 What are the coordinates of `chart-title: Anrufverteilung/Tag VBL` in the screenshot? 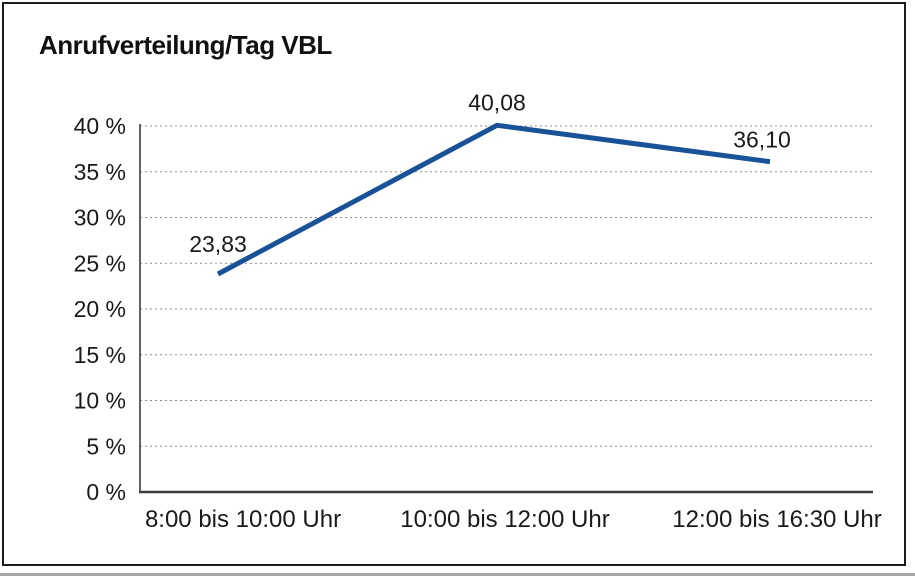 It's located at (185, 45).